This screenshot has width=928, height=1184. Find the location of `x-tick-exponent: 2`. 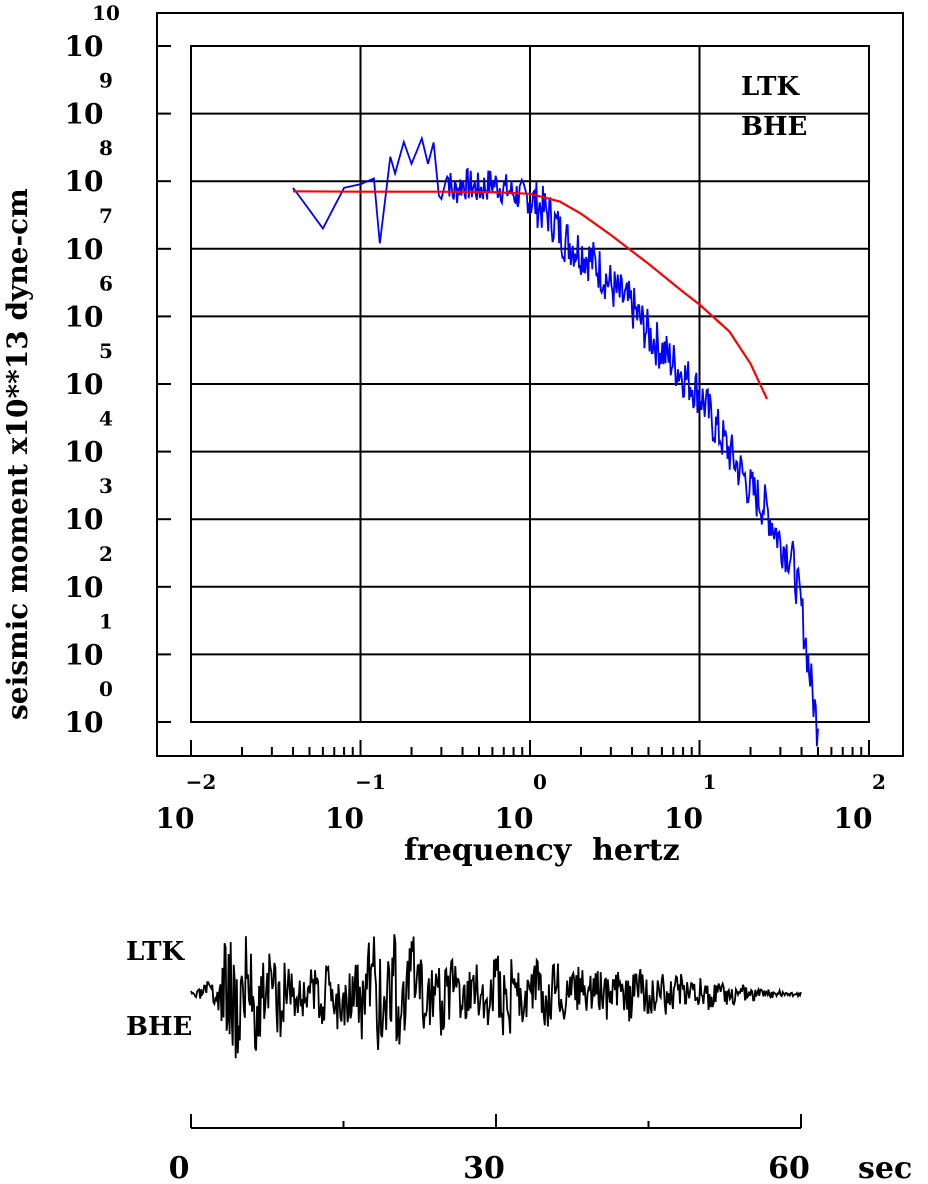

x-tick-exponent: 2 is located at coordinates (879, 782).